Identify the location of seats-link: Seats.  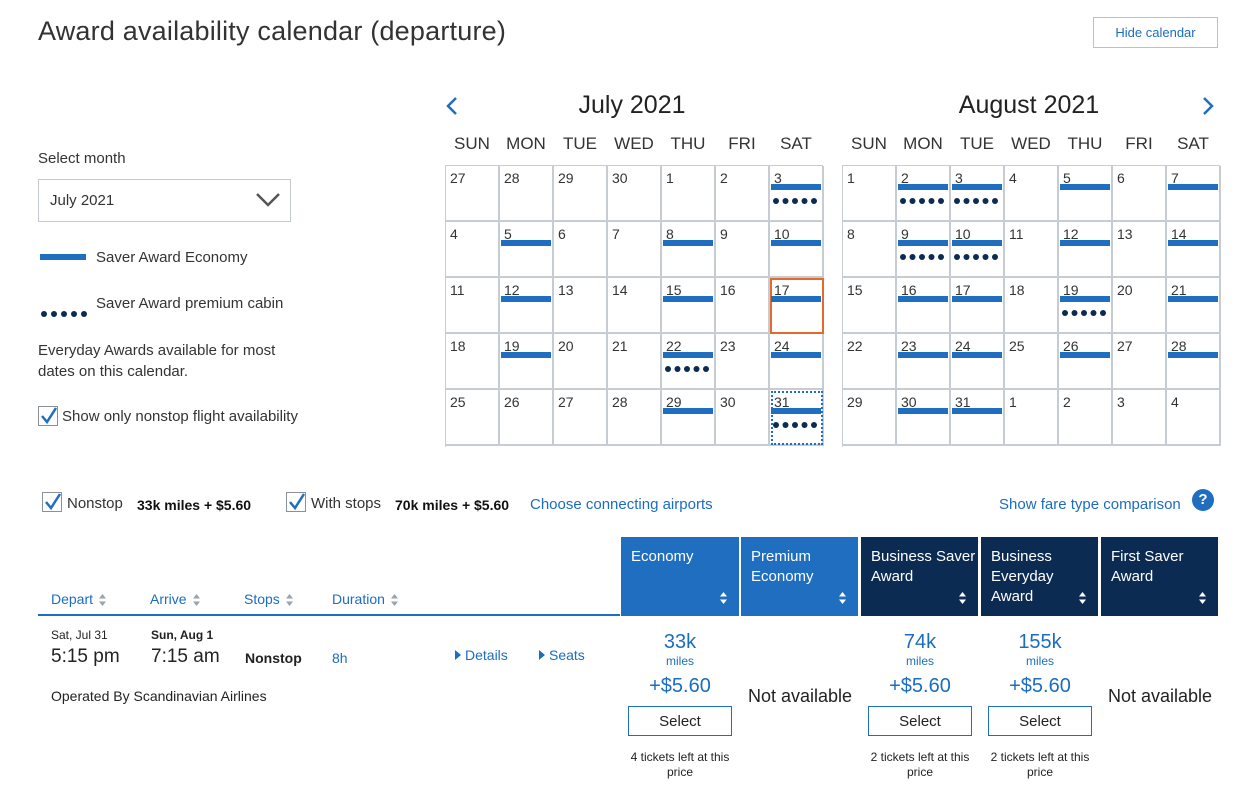
(562, 655).